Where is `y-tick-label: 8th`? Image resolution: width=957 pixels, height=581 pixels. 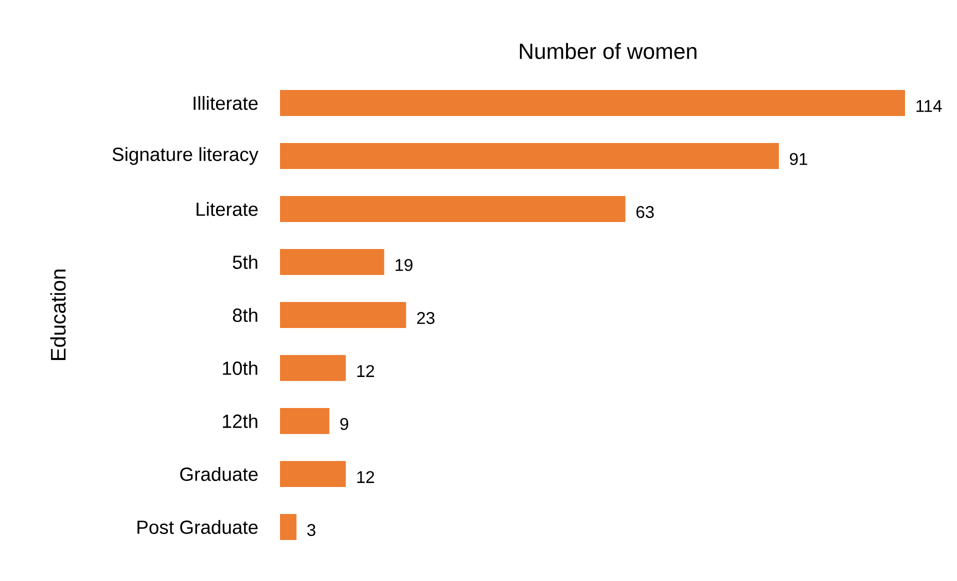 y-tick-label: 8th is located at coordinates (245, 315).